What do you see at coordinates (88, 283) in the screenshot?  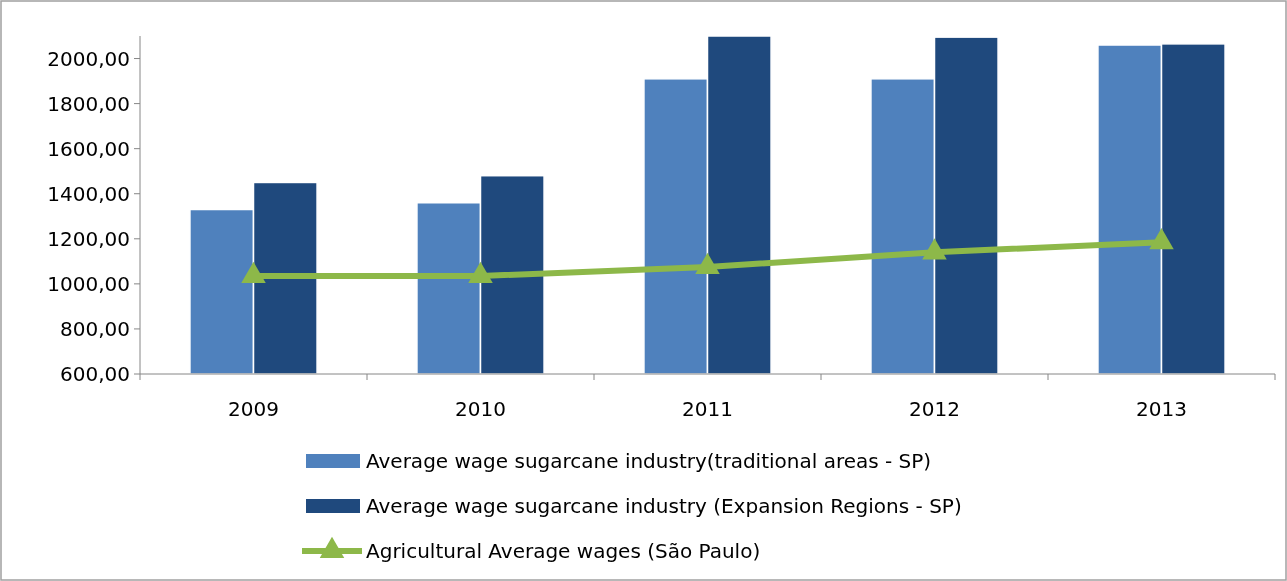 I see `y-tick-label: 1000,00` at bounding box center [88, 283].